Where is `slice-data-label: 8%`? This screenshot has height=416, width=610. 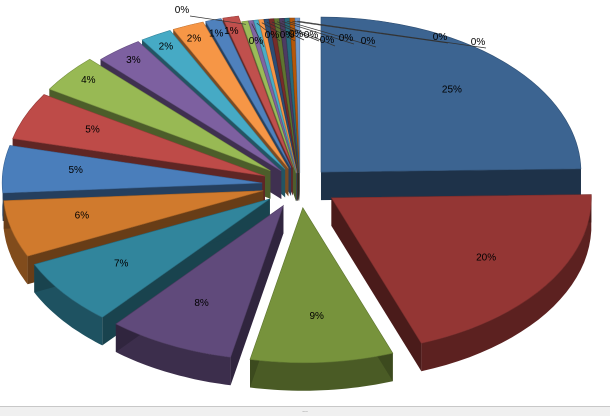 slice-data-label: 8% is located at coordinates (201, 303).